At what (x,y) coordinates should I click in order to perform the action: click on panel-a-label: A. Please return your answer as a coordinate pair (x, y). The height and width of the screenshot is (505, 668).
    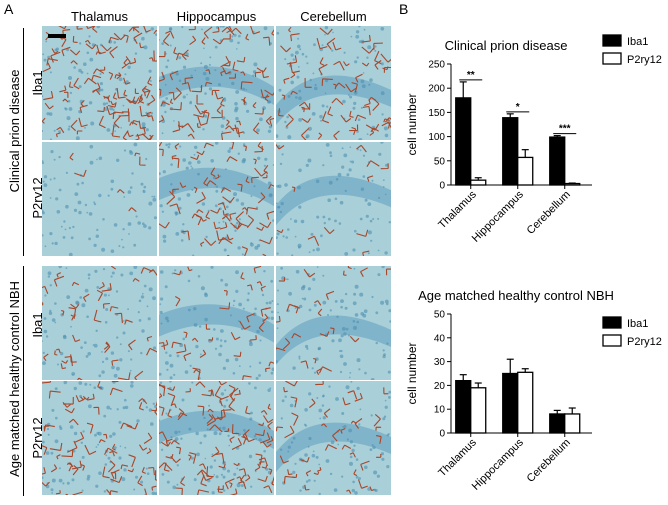
    Looking at the image, I should click on (9, 9).